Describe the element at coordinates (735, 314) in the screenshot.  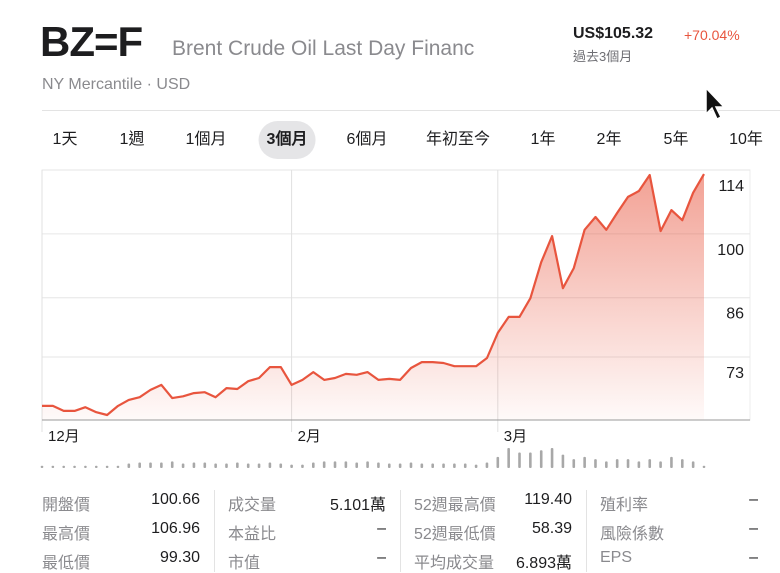
I see `y-tick-label: 86` at that location.